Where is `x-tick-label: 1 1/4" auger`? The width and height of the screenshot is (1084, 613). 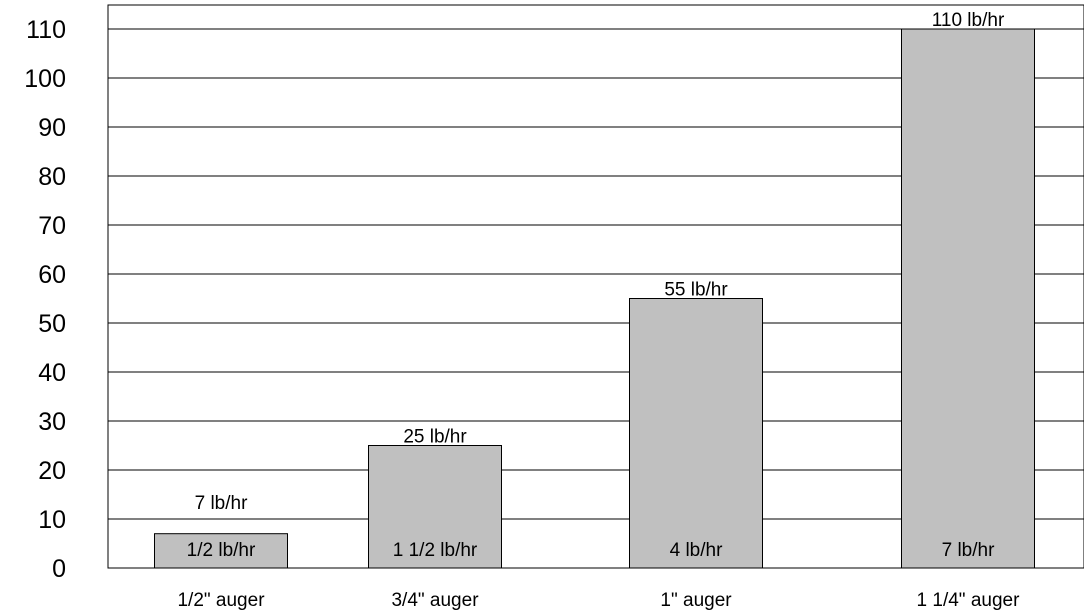
x-tick-label: 1 1/4" auger is located at coordinates (969, 600).